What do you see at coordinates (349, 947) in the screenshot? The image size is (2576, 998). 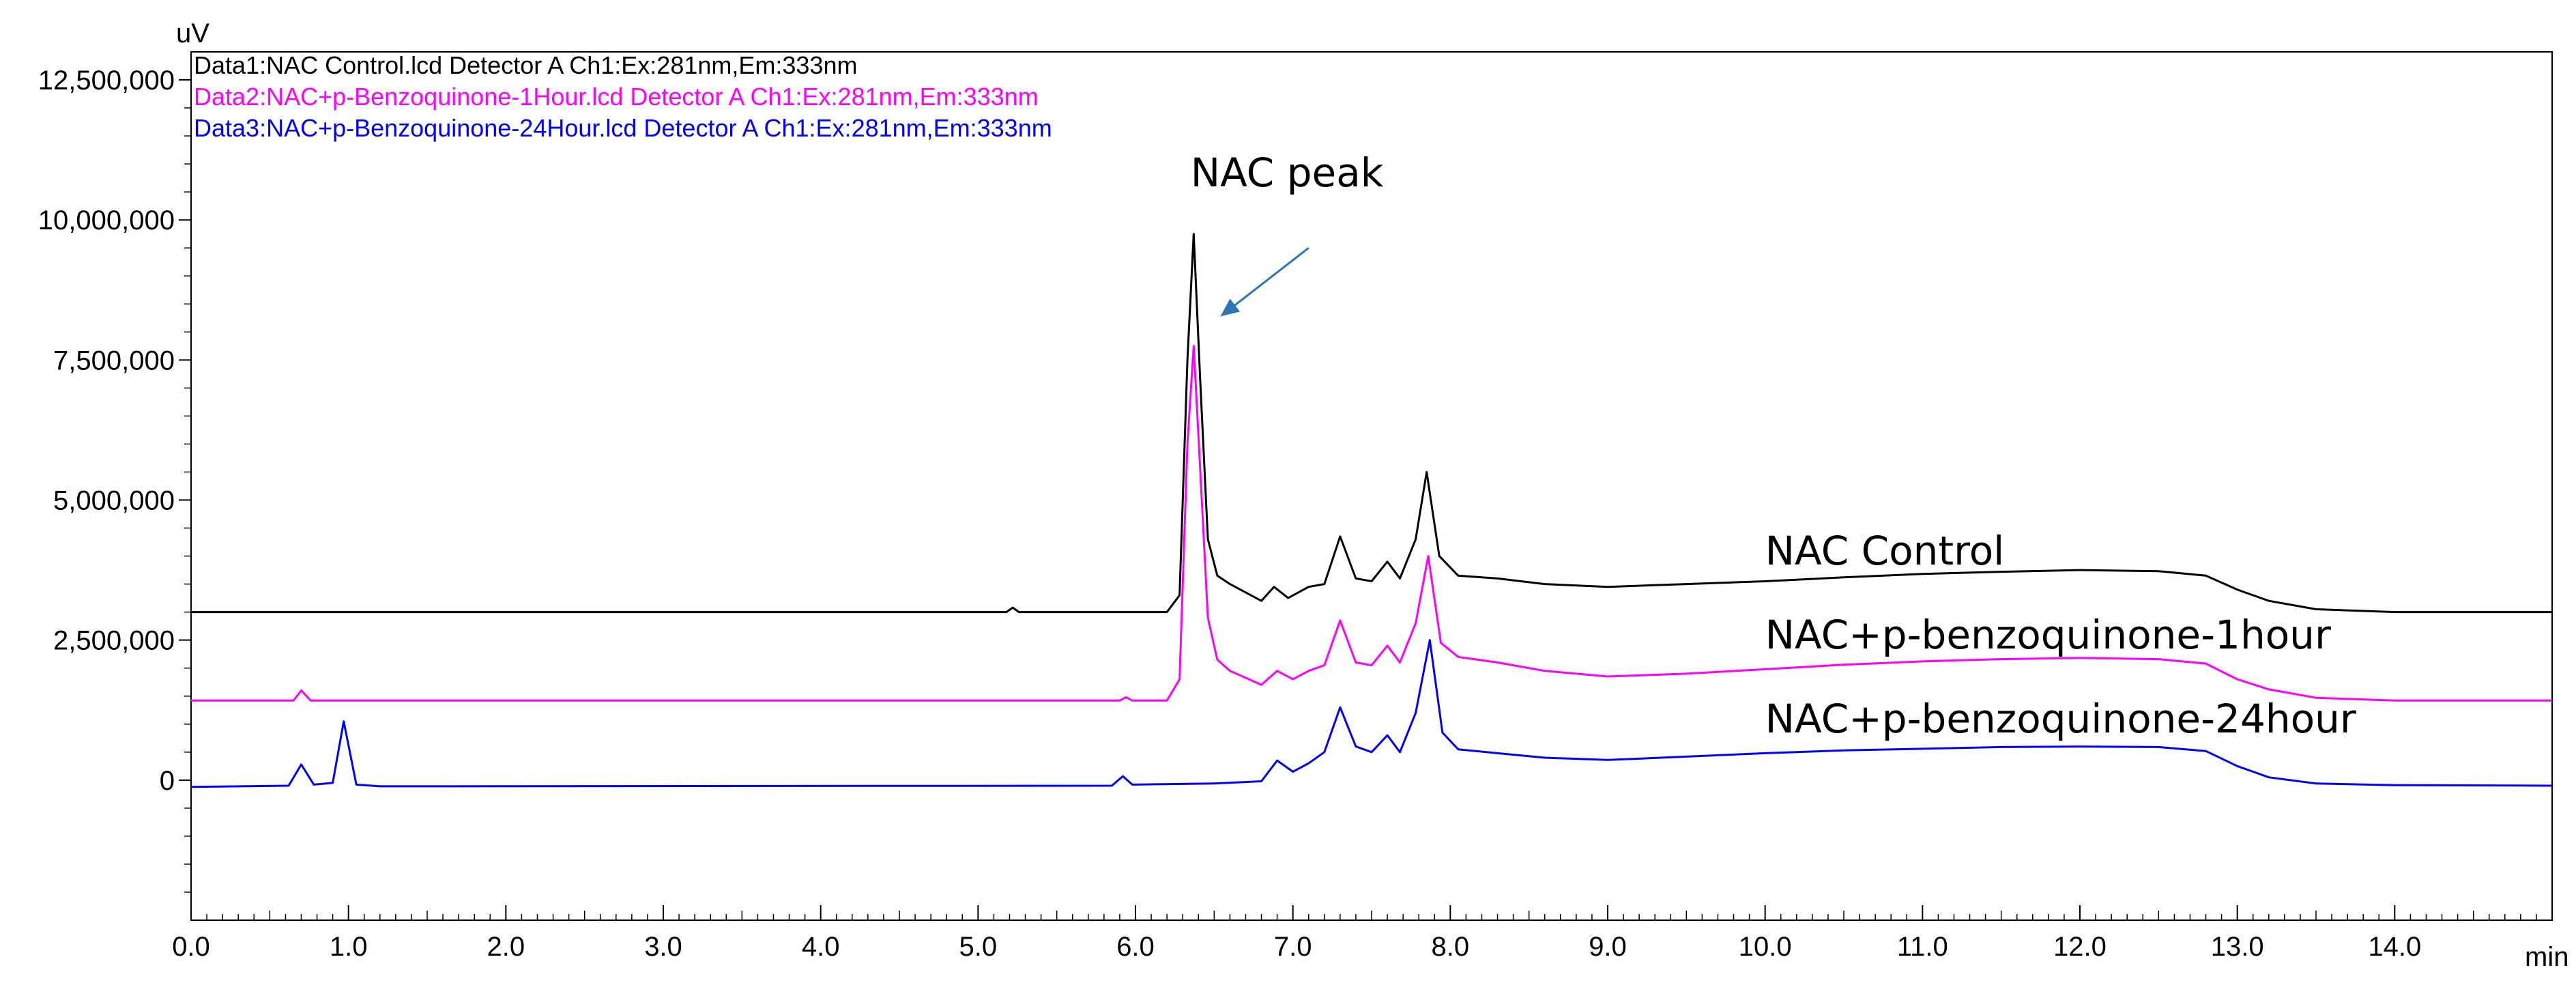 I see `x-tick-label: 1.0` at bounding box center [349, 947].